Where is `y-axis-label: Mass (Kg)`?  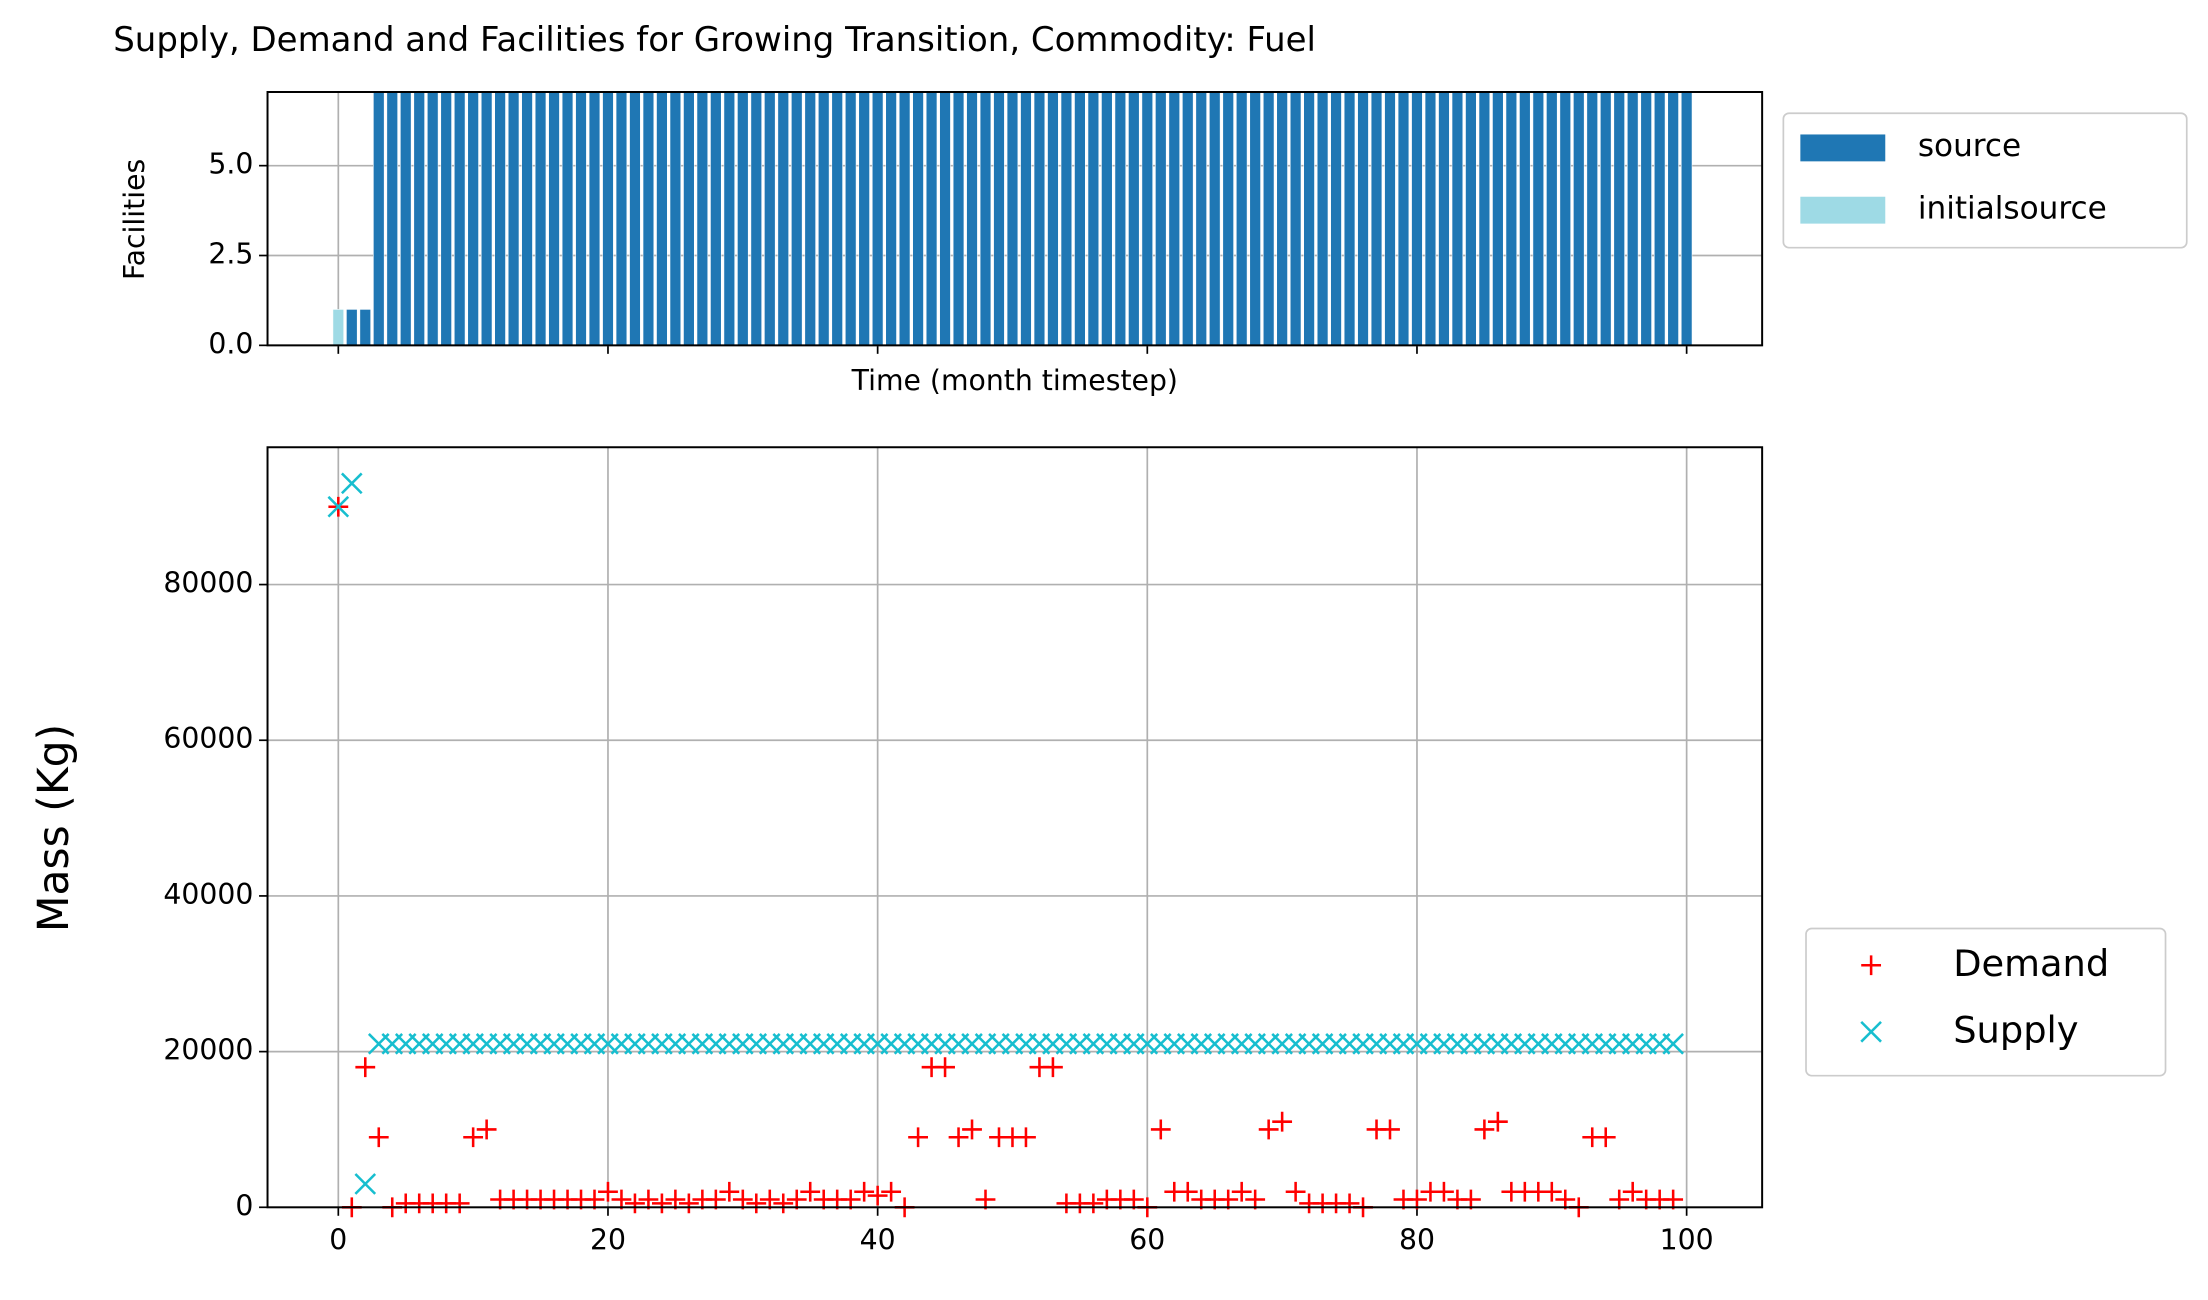 y-axis-label: Mass (Kg) is located at coordinates (54, 828).